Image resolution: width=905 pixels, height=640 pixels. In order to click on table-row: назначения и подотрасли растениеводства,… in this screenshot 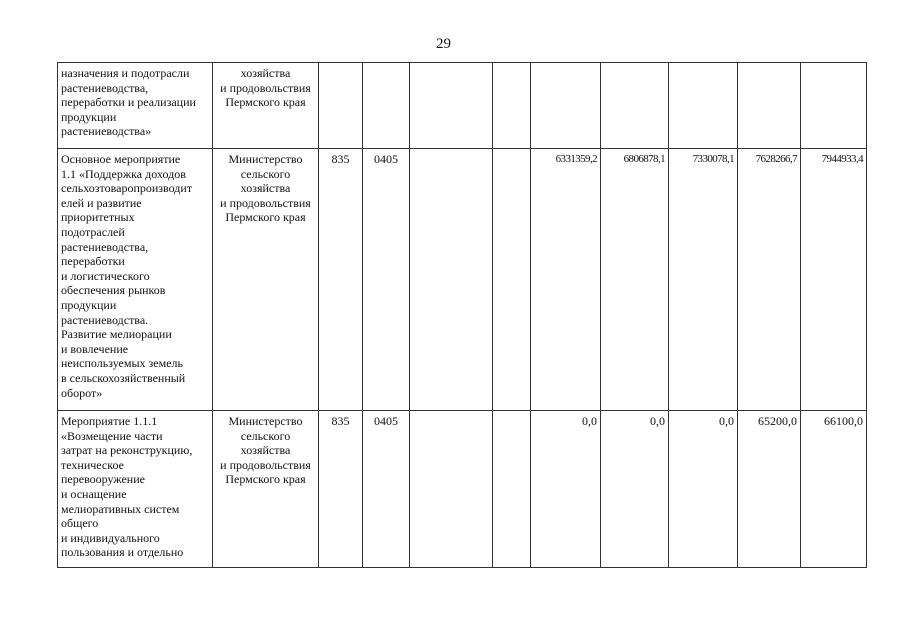, I will do `click(462, 105)`.